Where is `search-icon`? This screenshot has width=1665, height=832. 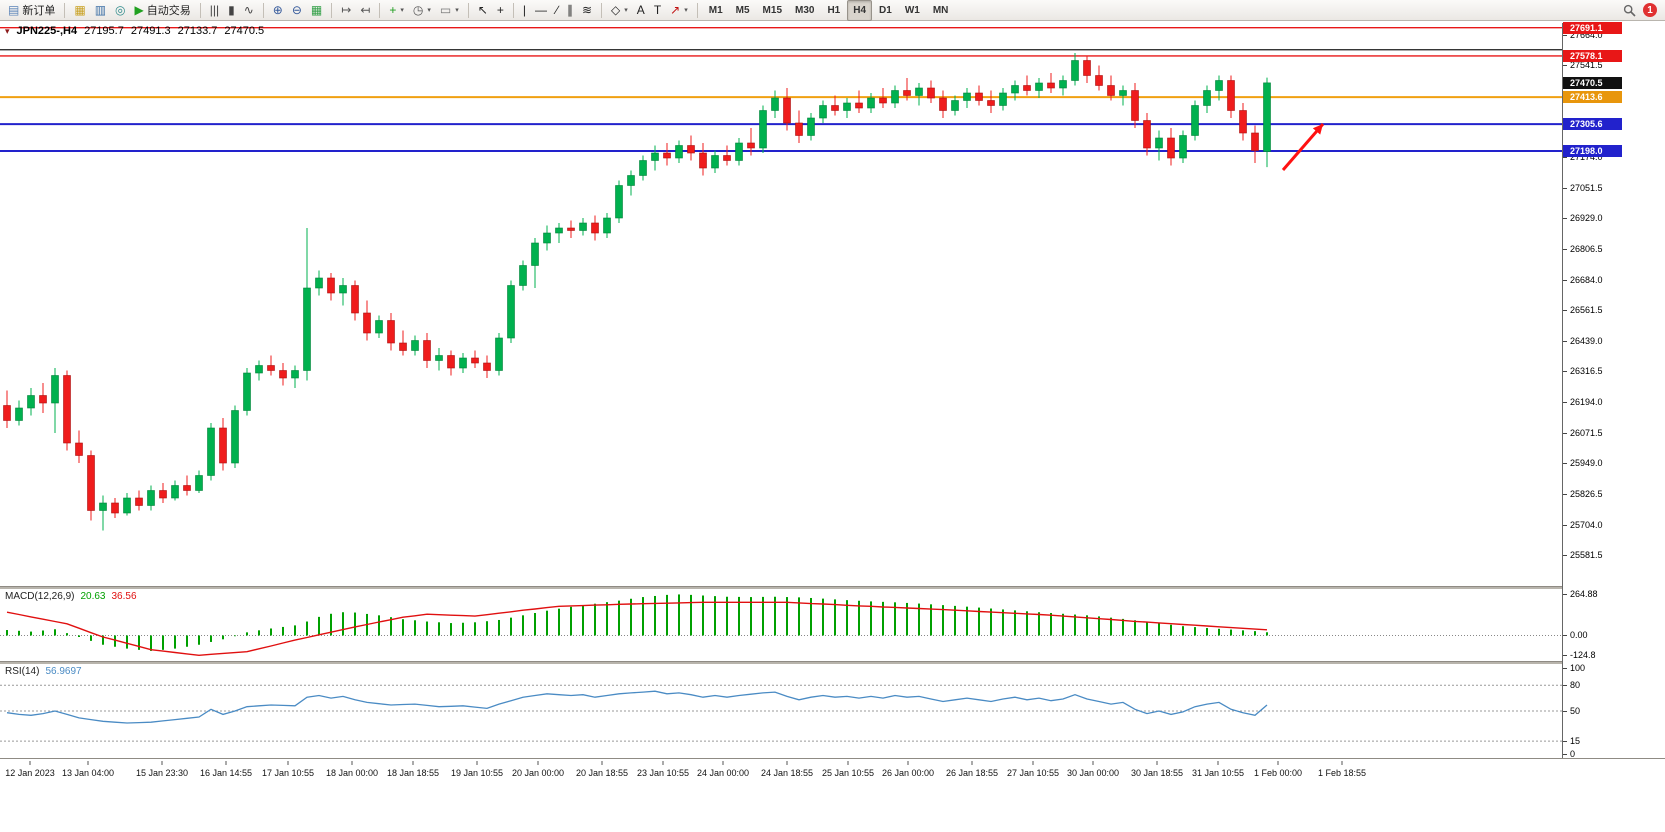
search-icon is located at coordinates (1629, 10).